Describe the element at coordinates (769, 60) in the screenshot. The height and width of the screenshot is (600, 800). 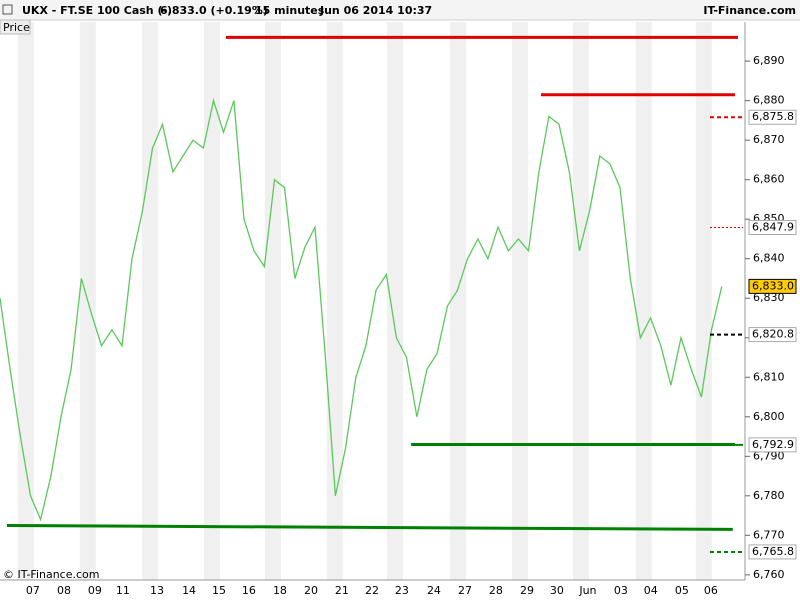
I see `y-tick-label: 6,890` at that location.